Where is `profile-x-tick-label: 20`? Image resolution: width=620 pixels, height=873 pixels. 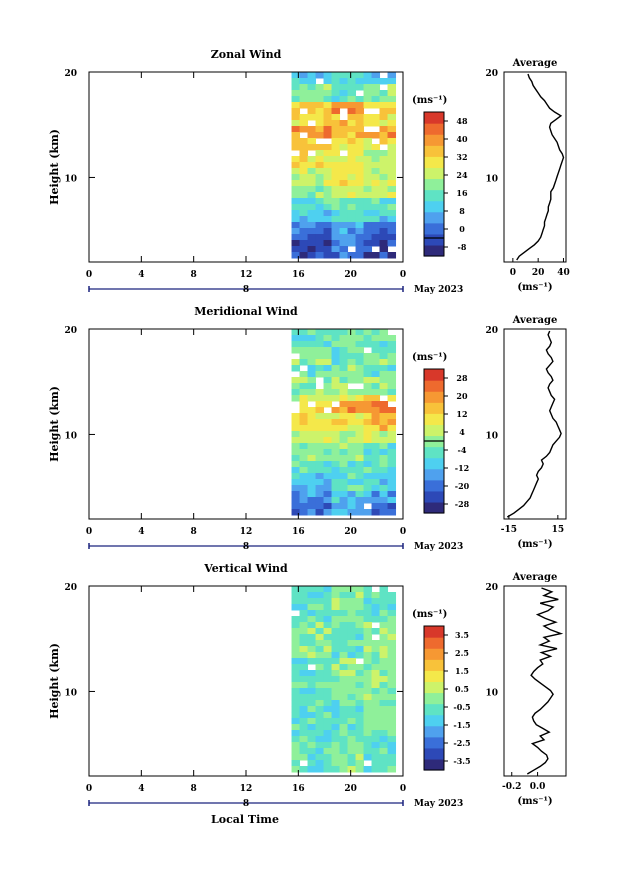 profile-x-tick-label: 20 is located at coordinates (538, 273).